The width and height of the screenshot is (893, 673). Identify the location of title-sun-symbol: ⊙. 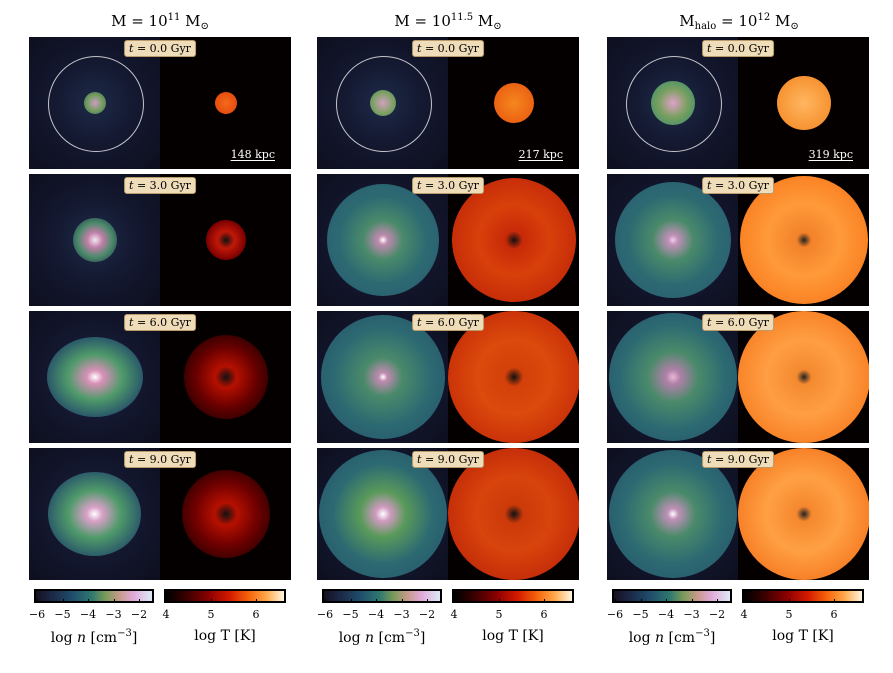
(497, 26).